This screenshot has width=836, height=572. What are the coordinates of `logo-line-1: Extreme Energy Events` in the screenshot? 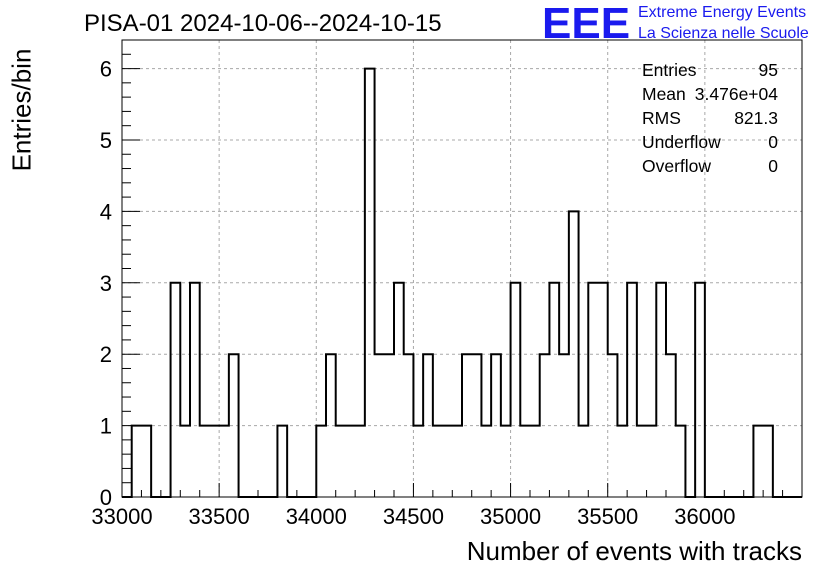 It's located at (722, 12).